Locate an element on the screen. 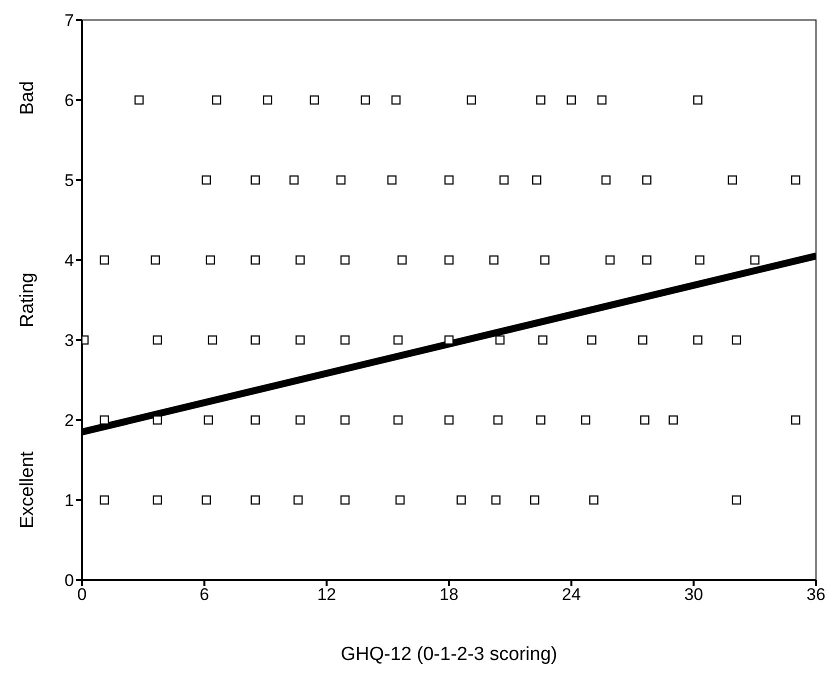 Image resolution: width=840 pixels, height=688 pixels. x-axis-title: GHQ-12 (0-1-2-3 scoring) is located at coordinates (449, 654).